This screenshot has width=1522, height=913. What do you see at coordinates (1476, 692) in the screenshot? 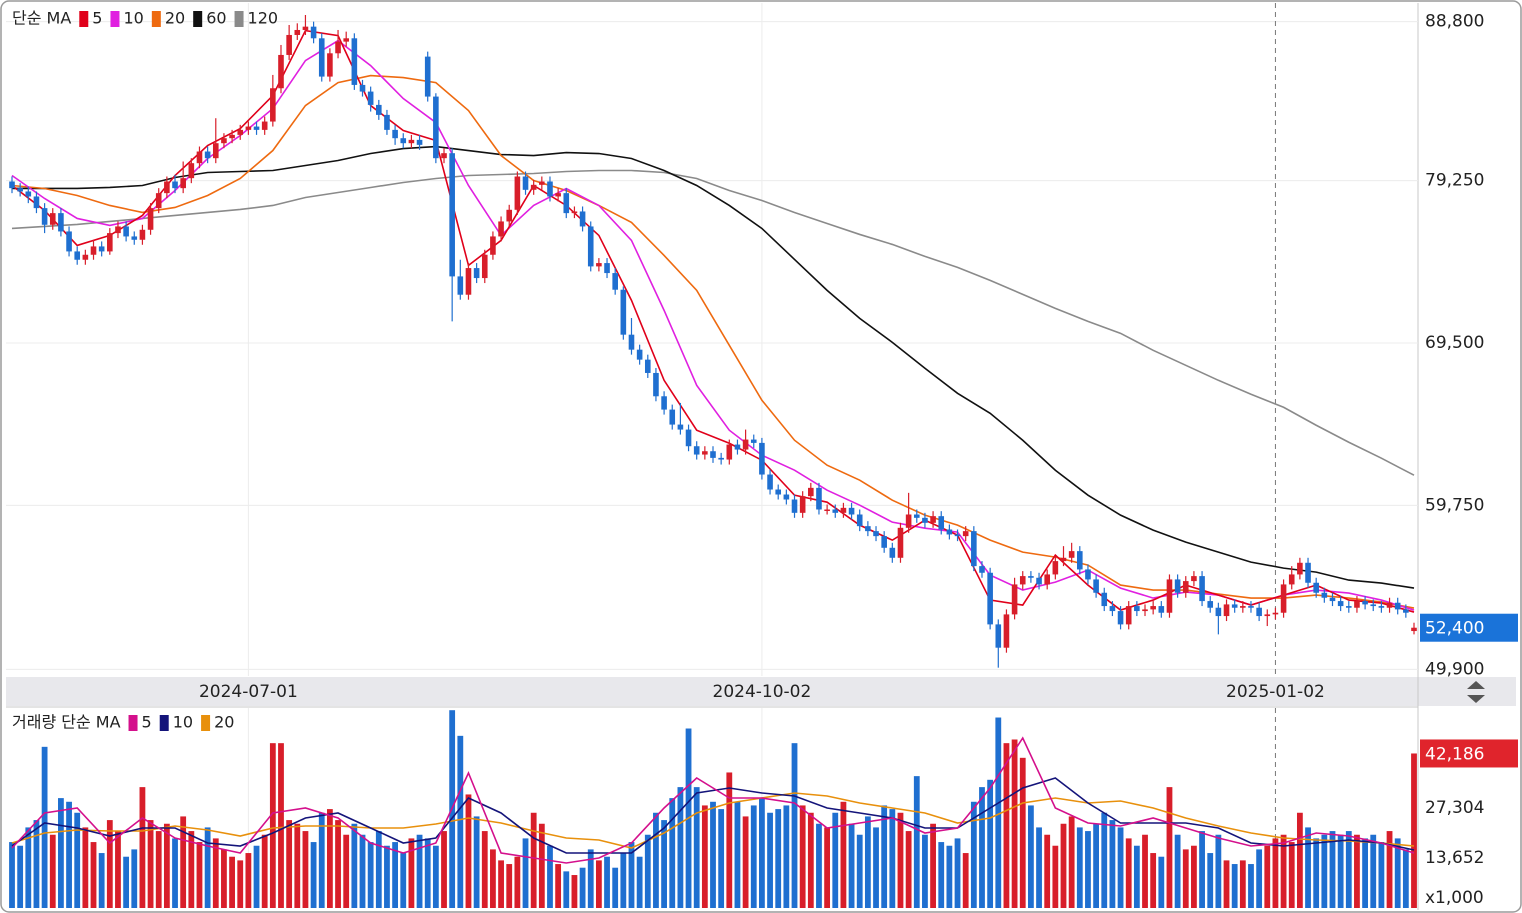
I see `scroll-icon` at bounding box center [1476, 692].